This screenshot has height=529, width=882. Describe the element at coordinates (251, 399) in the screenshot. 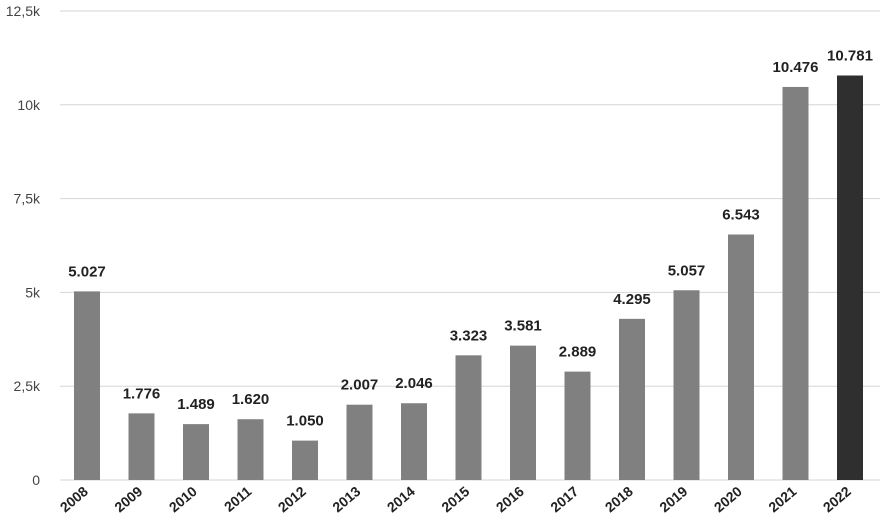

I see `data-label-2011: 1.620` at that location.